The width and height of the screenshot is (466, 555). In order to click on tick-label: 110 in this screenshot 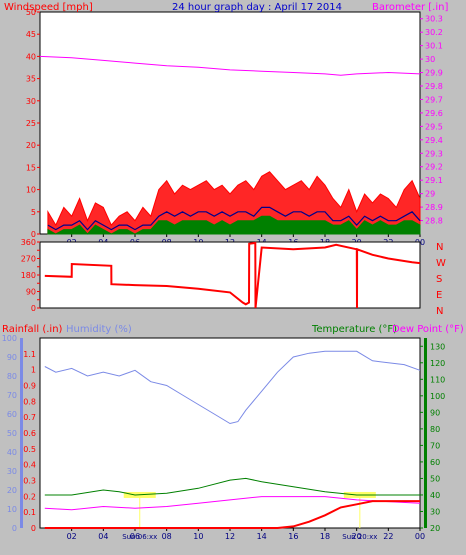, I will do `click(437, 379)`.